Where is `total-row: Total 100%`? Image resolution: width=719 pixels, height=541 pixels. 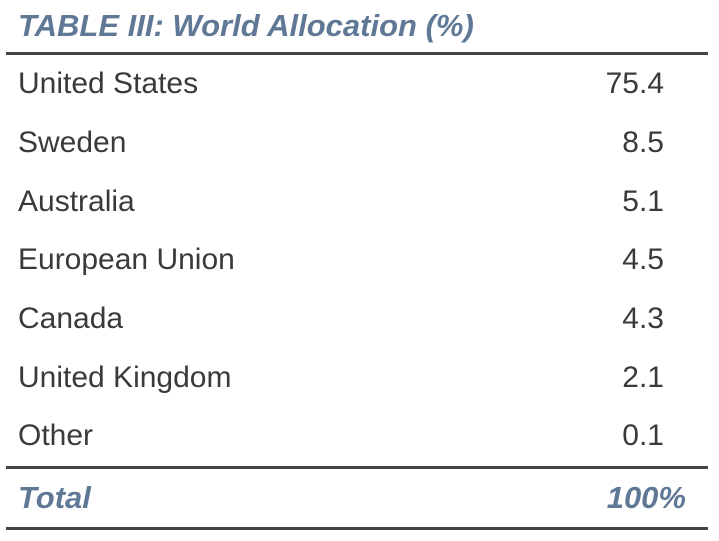 total-row: Total 100% is located at coordinates (357, 498).